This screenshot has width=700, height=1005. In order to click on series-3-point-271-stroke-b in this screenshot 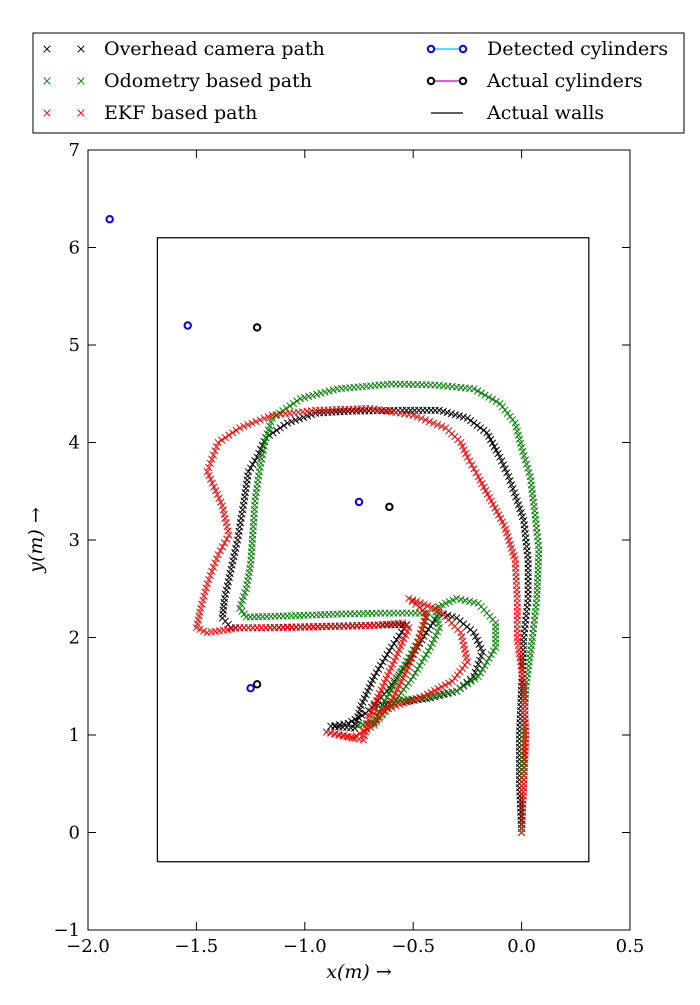, I will do `click(383, 686)`.